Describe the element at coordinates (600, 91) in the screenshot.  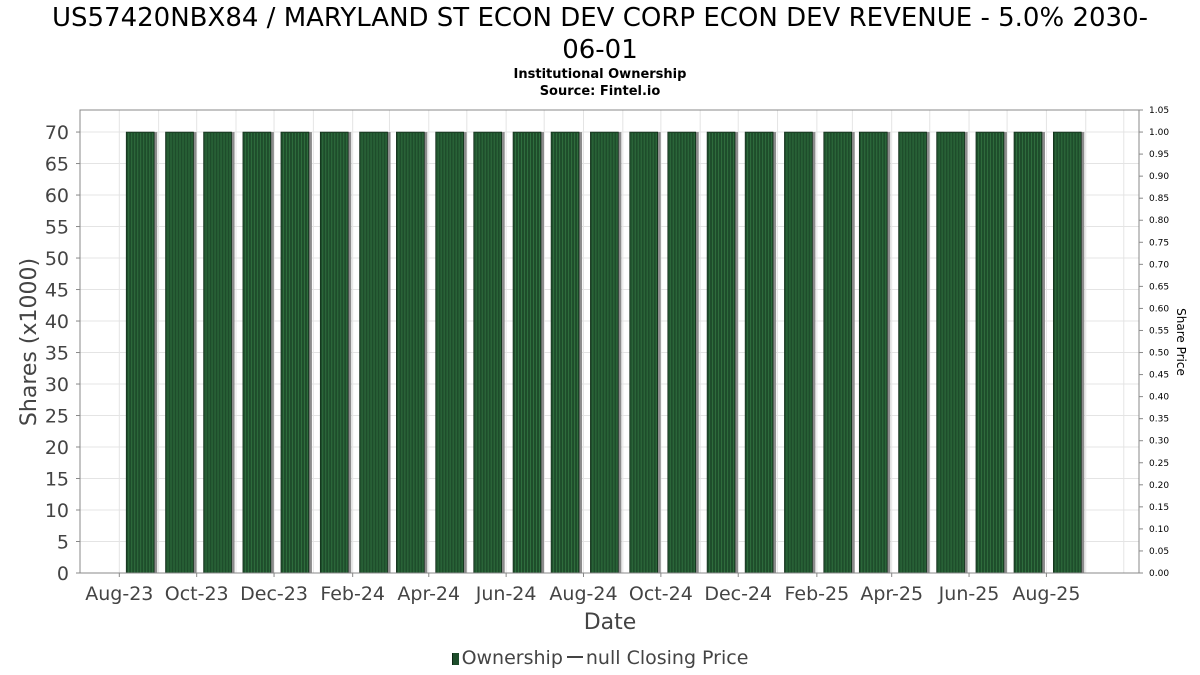
I see `chart-source: Source: Fintel.io` at that location.